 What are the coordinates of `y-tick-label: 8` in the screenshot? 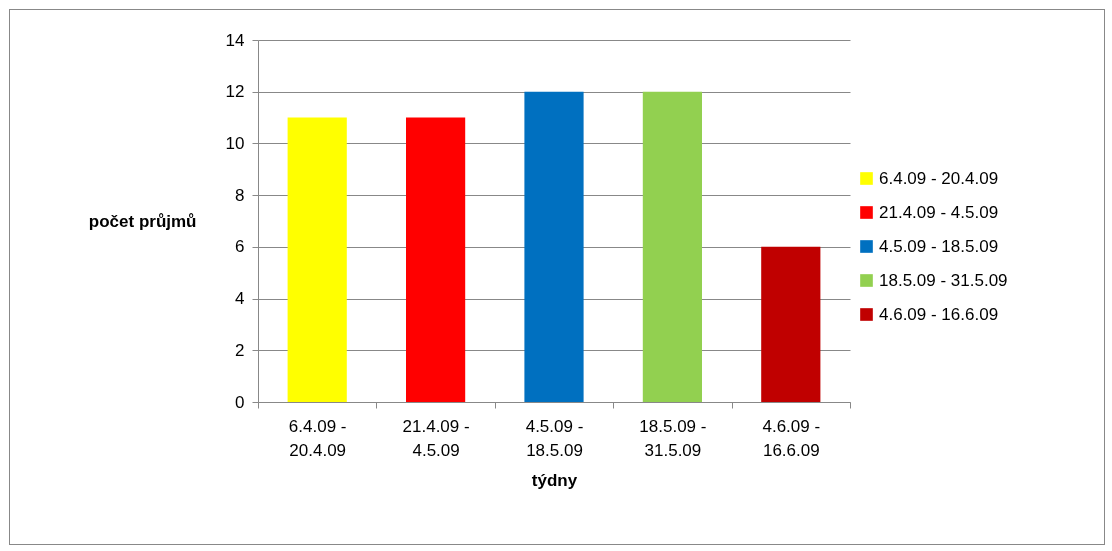 It's located at (240, 195).